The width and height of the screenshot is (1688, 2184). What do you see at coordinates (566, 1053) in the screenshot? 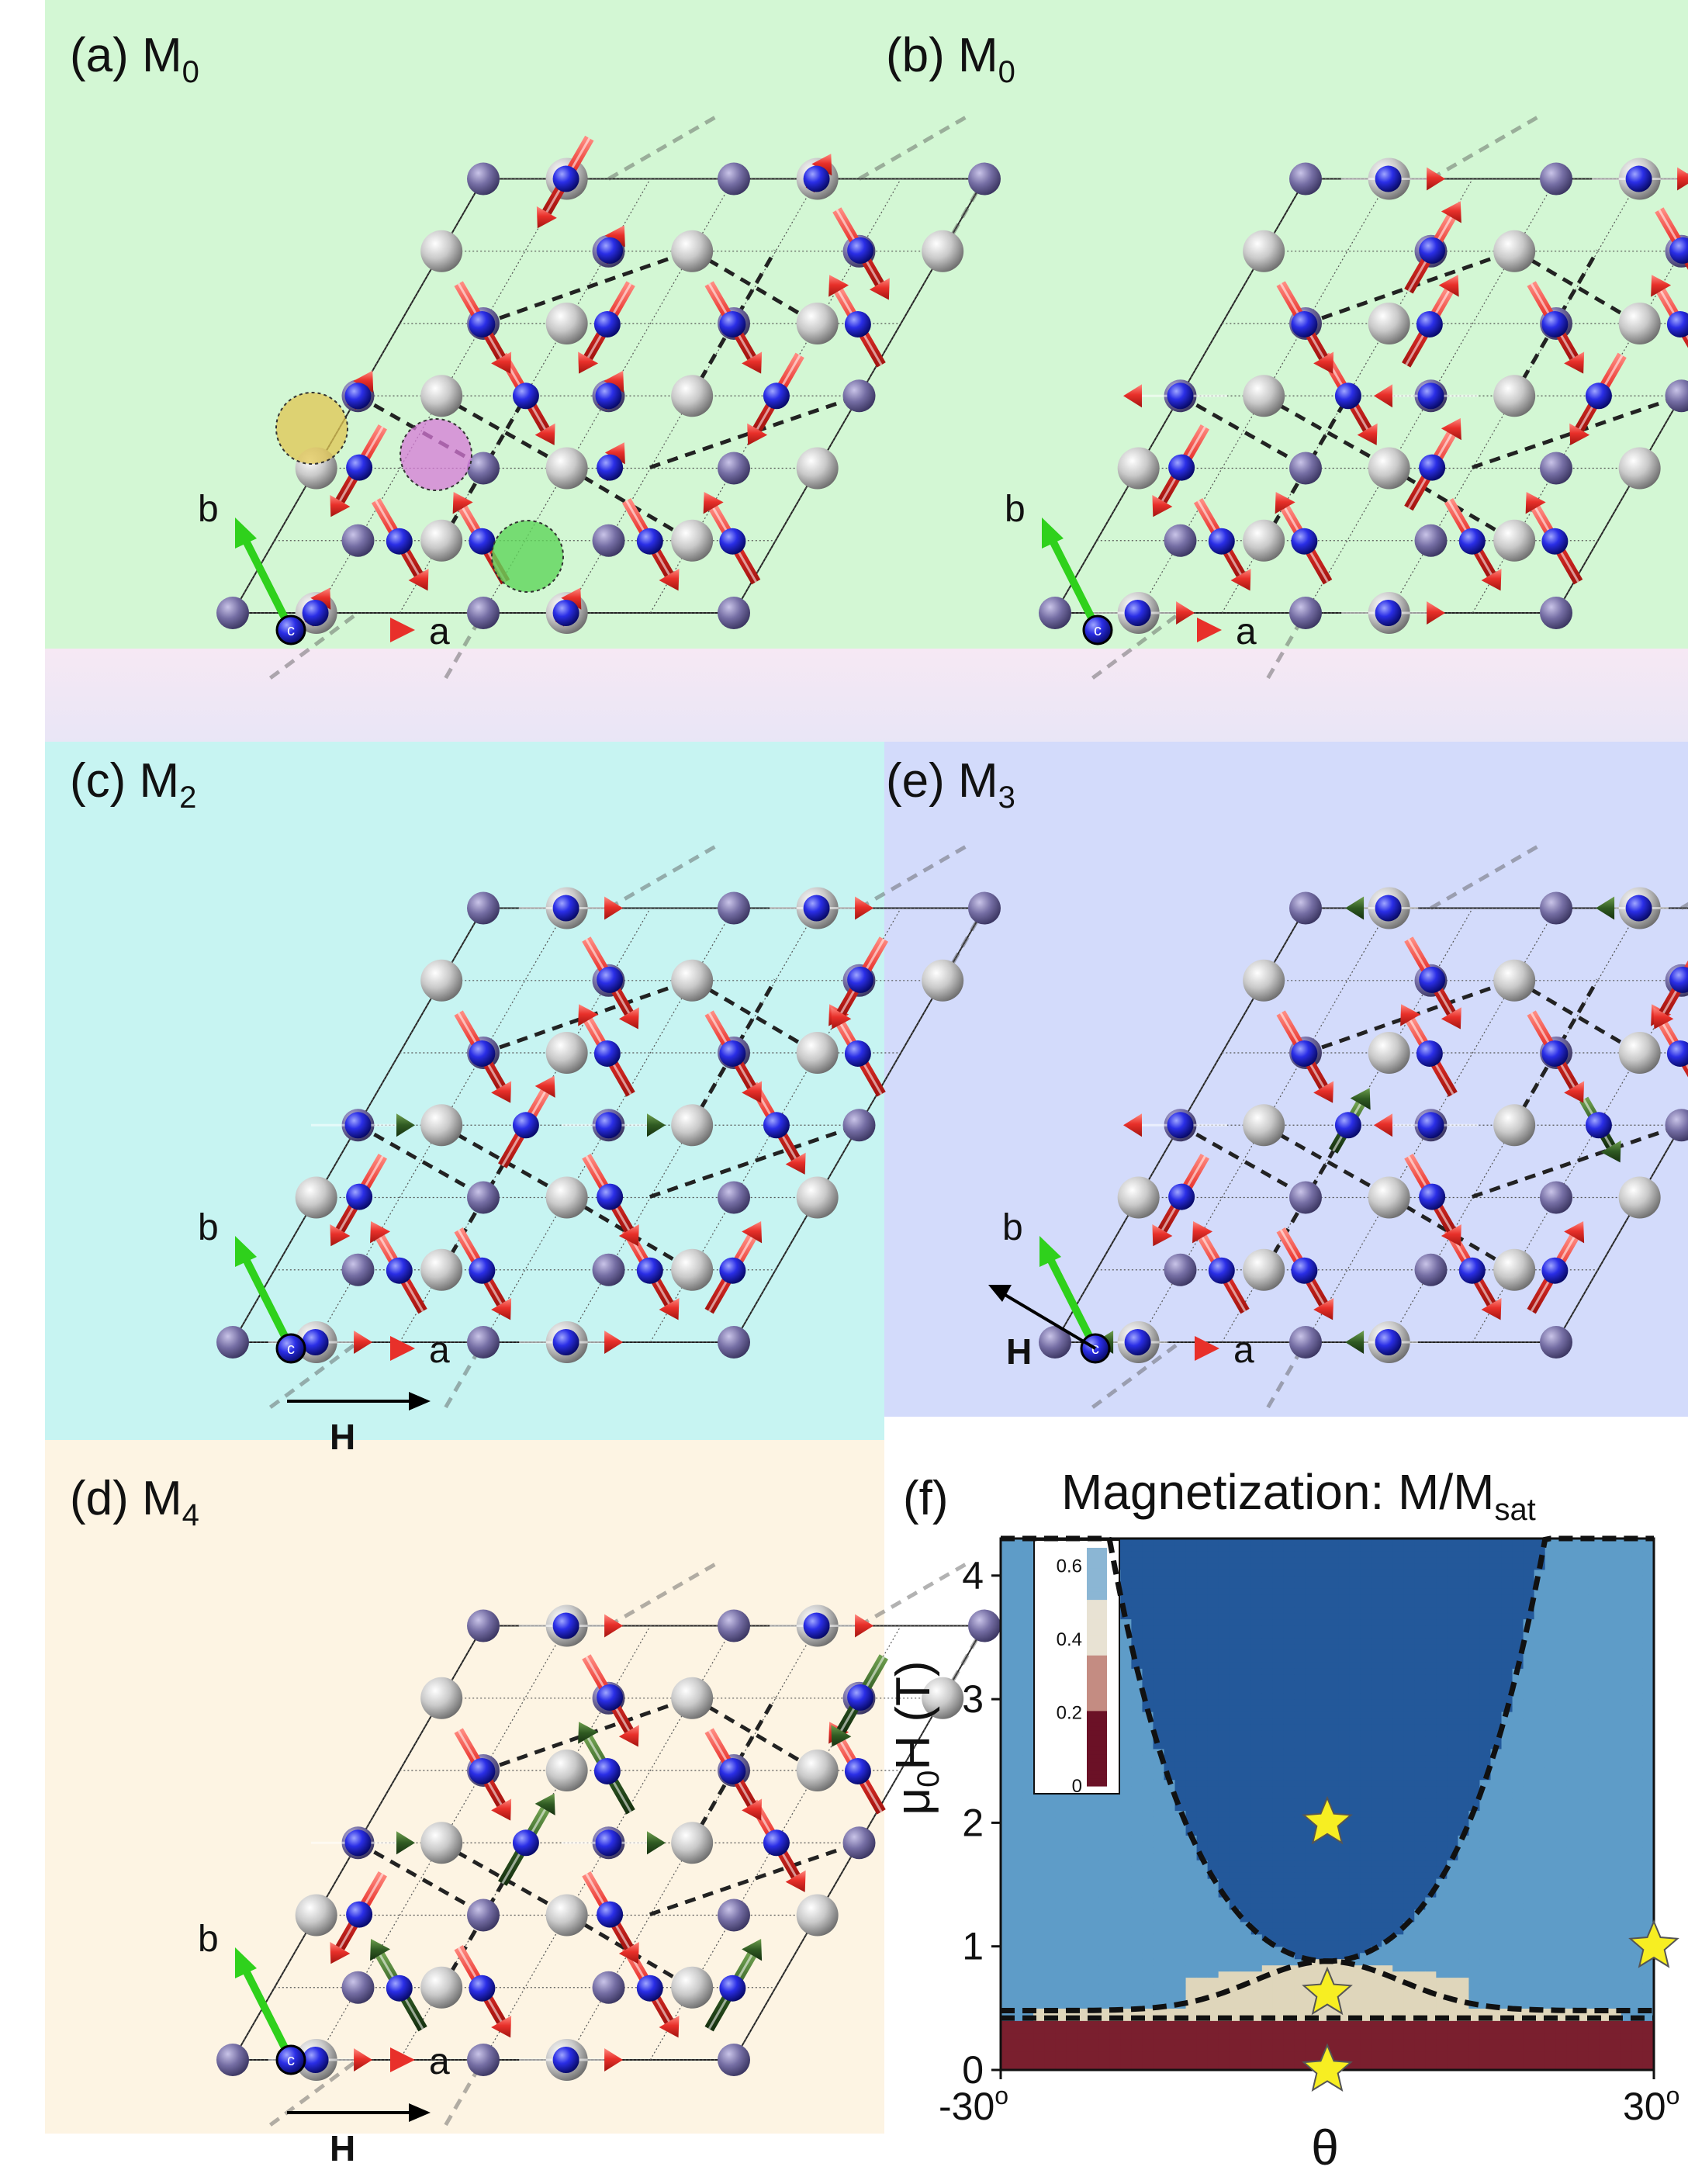
I see `ni-atom` at bounding box center [566, 1053].